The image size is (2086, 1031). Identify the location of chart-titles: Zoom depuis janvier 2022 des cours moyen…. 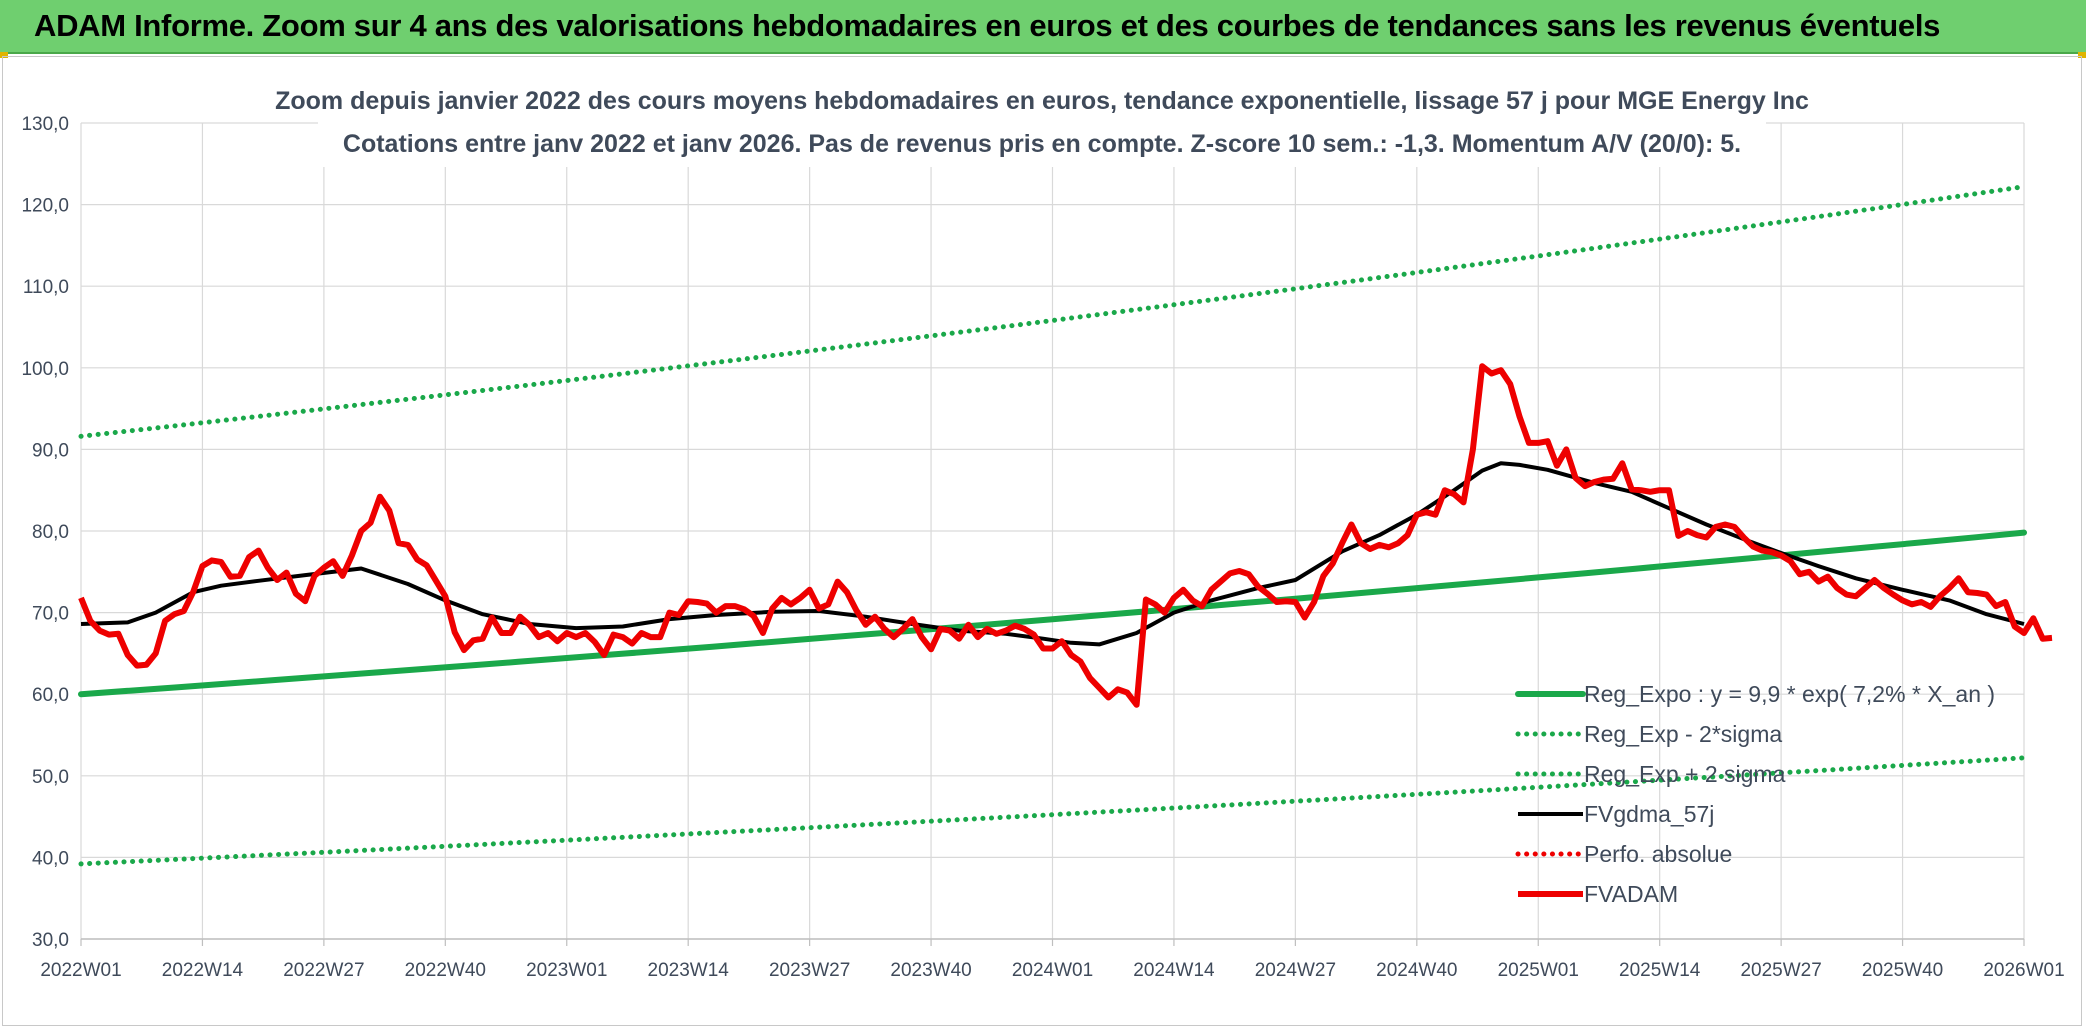
(1042, 123).